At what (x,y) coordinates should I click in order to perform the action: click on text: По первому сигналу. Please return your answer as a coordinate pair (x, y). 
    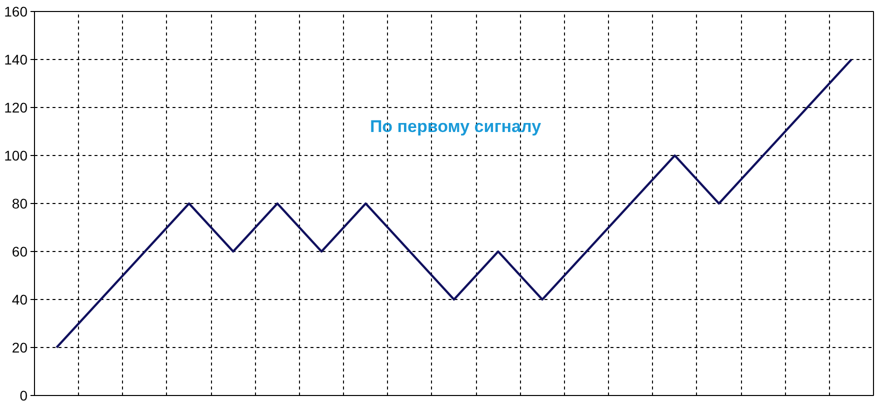
    Looking at the image, I should click on (456, 126).